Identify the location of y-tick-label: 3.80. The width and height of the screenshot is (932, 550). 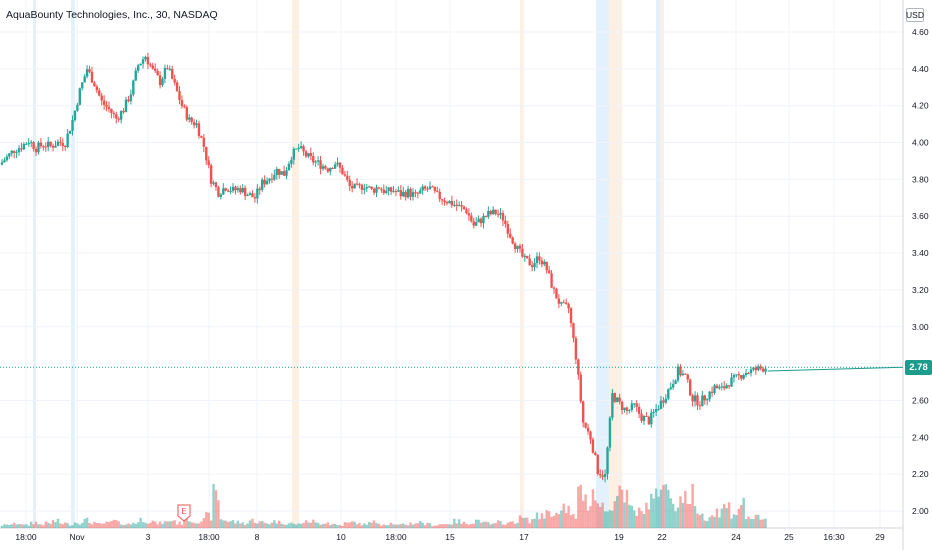
(920, 179).